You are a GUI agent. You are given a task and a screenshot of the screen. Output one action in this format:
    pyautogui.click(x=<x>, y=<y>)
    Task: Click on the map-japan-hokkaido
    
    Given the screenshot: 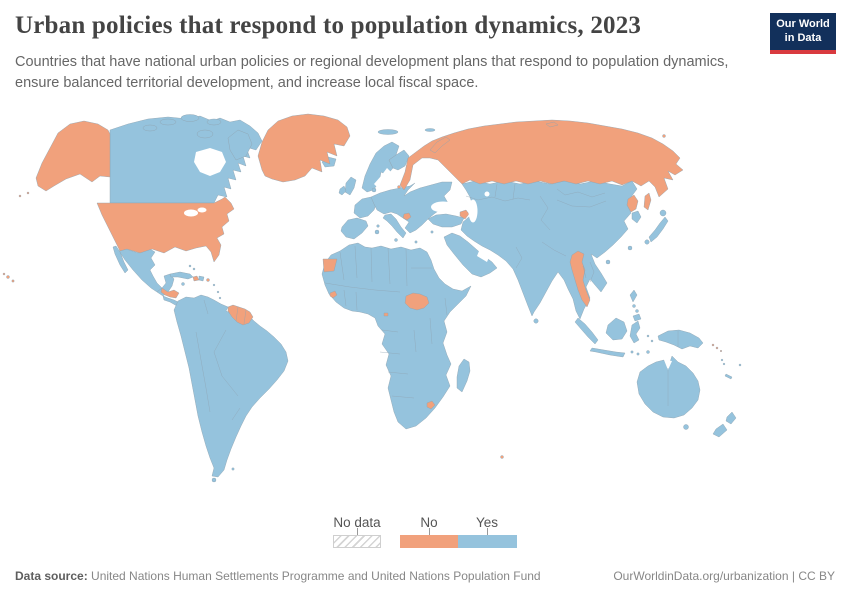 What is the action you would take?
    pyautogui.click(x=663, y=213)
    